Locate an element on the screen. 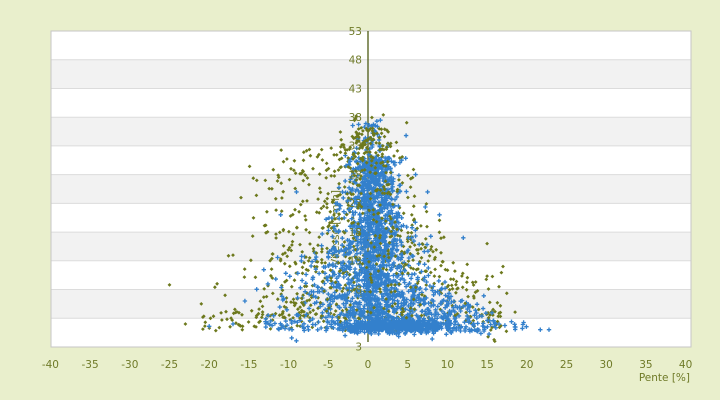 This screenshot has height=400, width=720. x-tick-label: -5 is located at coordinates (328, 365).